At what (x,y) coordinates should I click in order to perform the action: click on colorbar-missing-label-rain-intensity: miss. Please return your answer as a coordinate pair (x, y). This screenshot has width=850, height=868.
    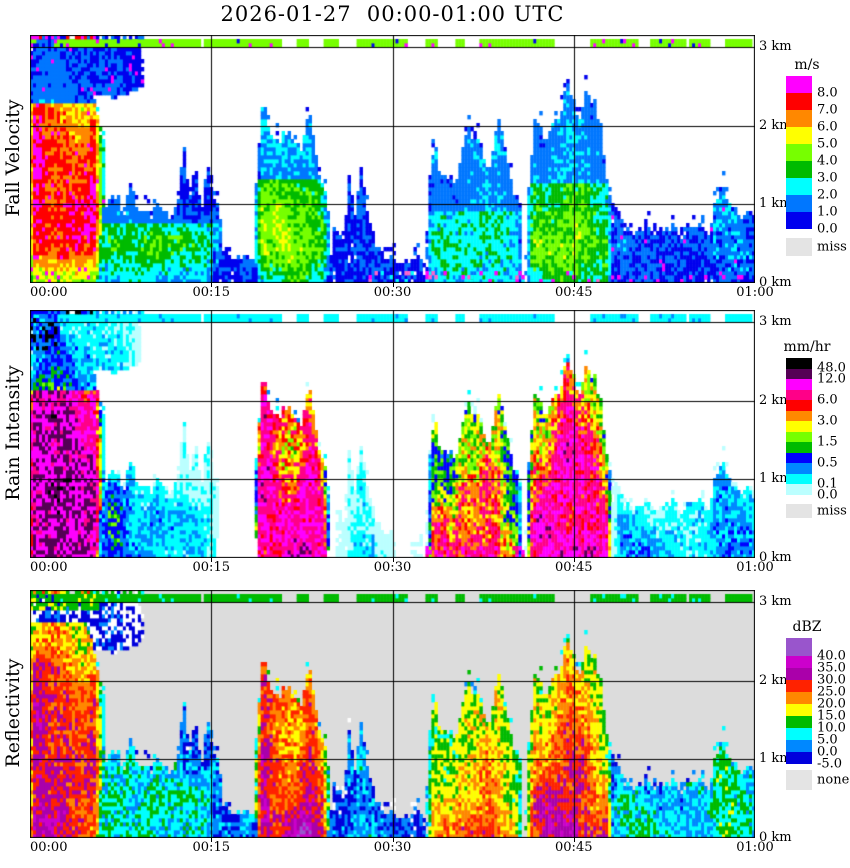
    Looking at the image, I should click on (832, 511).